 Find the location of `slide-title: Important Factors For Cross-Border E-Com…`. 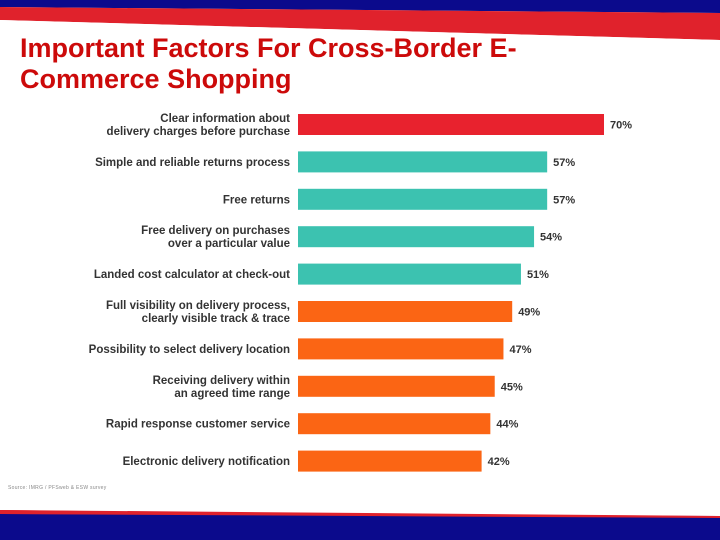

slide-title: Important Factors For Cross-Border E-Com… is located at coordinates (268, 63).